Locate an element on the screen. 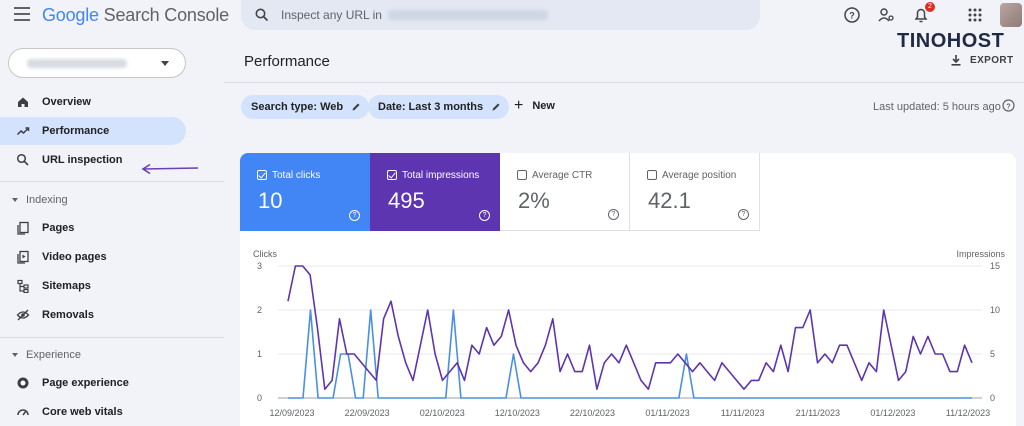 The width and height of the screenshot is (1024, 426). manage-users-icon is located at coordinates (886, 15).